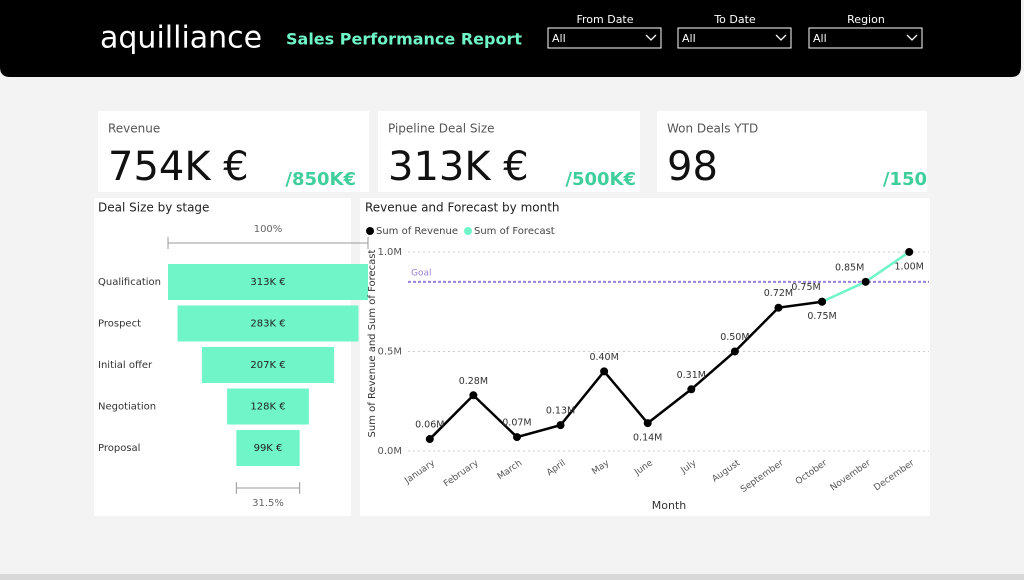 The width and height of the screenshot is (1024, 580). What do you see at coordinates (514, 231) in the screenshot?
I see `legend-label: Sum of Forecast` at bounding box center [514, 231].